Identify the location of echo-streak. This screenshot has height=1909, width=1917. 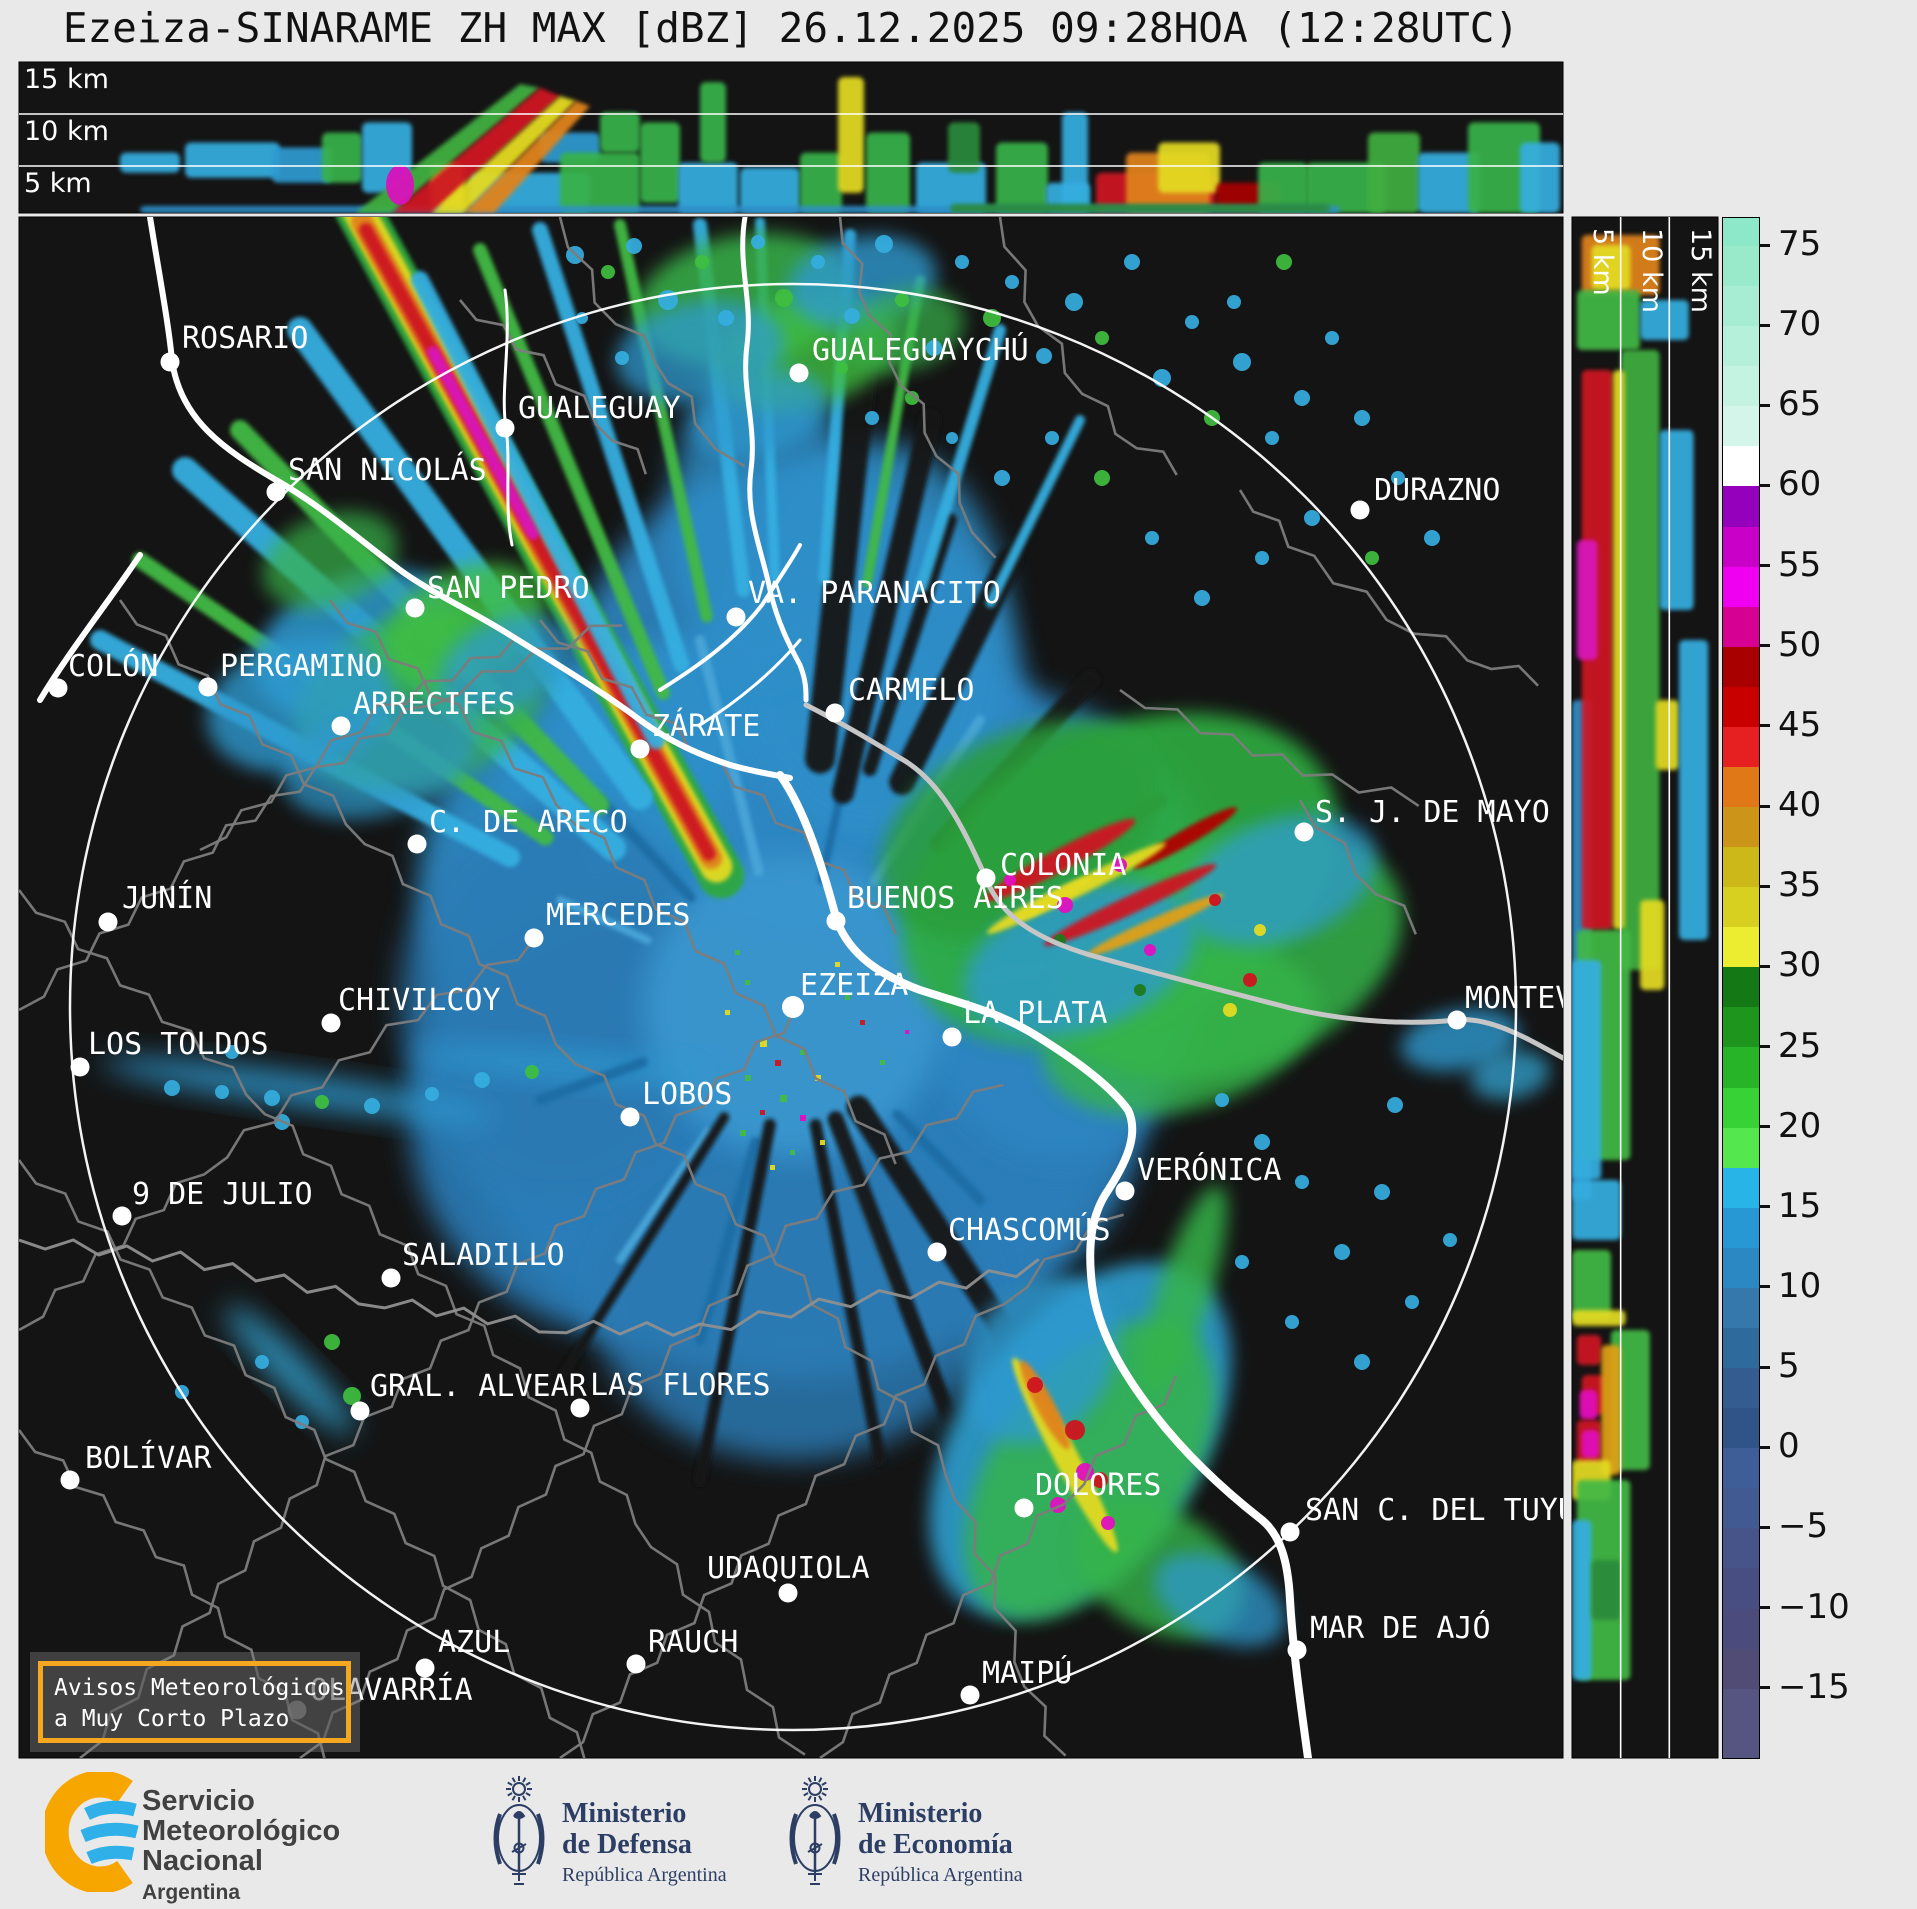
(591, 1081).